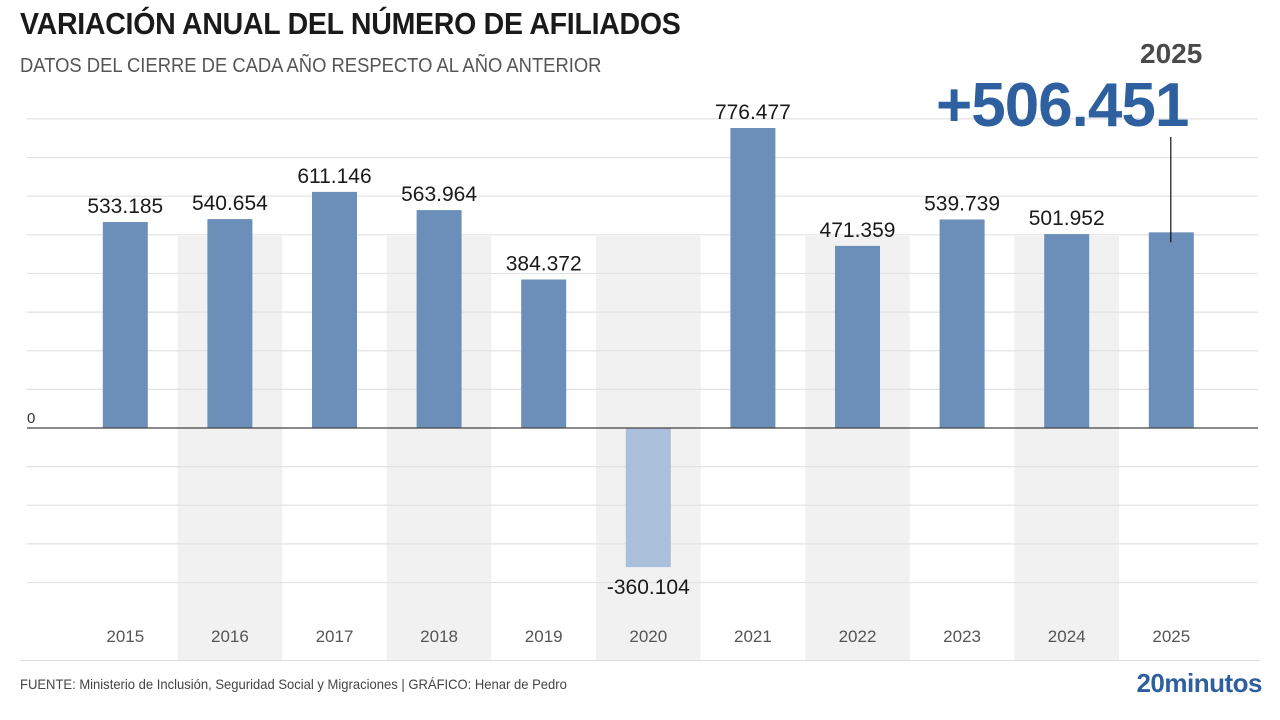 This screenshot has width=1280, height=720. What do you see at coordinates (334, 309) in the screenshot?
I see `bar-2017` at bounding box center [334, 309].